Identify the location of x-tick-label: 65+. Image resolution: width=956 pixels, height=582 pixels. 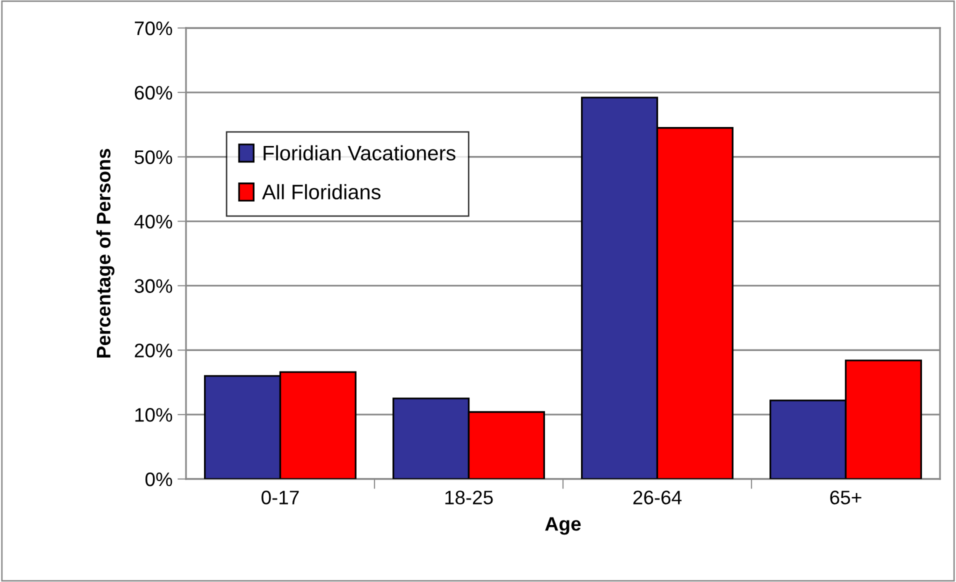
(846, 497).